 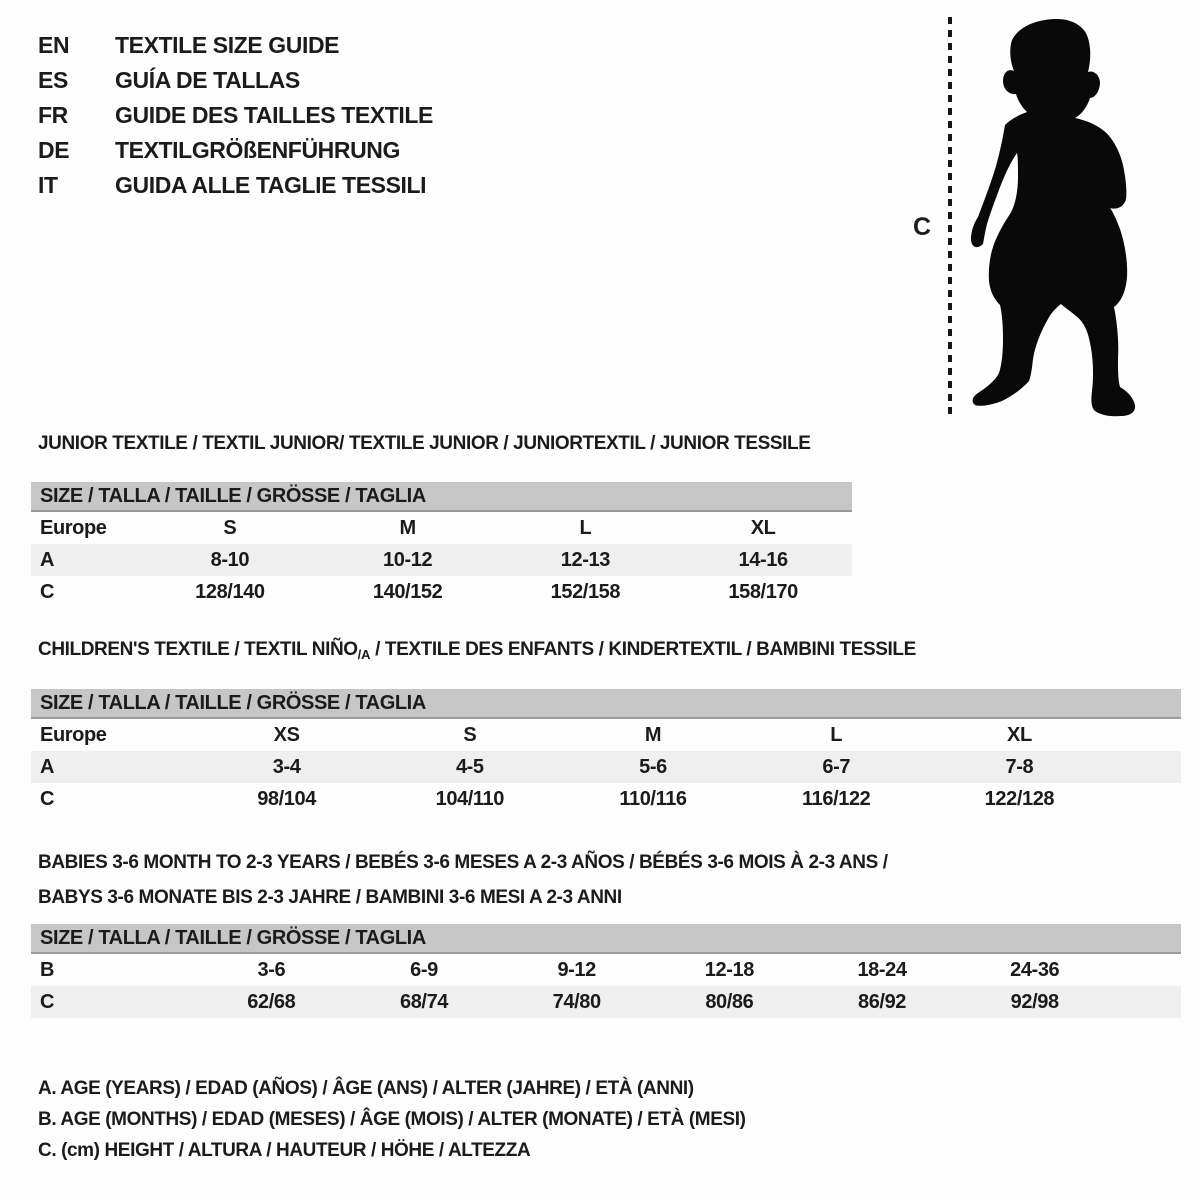 What do you see at coordinates (271, 185) in the screenshot?
I see `guide-title: GUIDA ALLE TAGLIE TESSILI` at bounding box center [271, 185].